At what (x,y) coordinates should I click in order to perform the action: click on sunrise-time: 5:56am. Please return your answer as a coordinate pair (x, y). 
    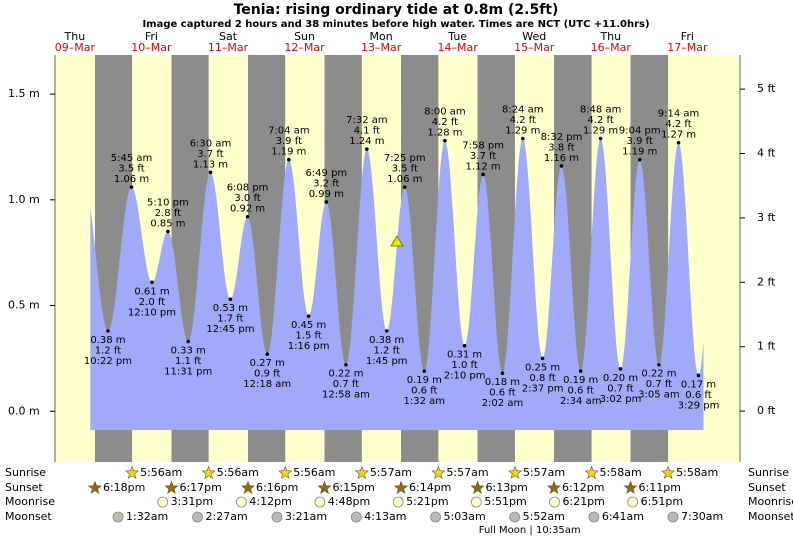
    Looking at the image, I should click on (161, 472).